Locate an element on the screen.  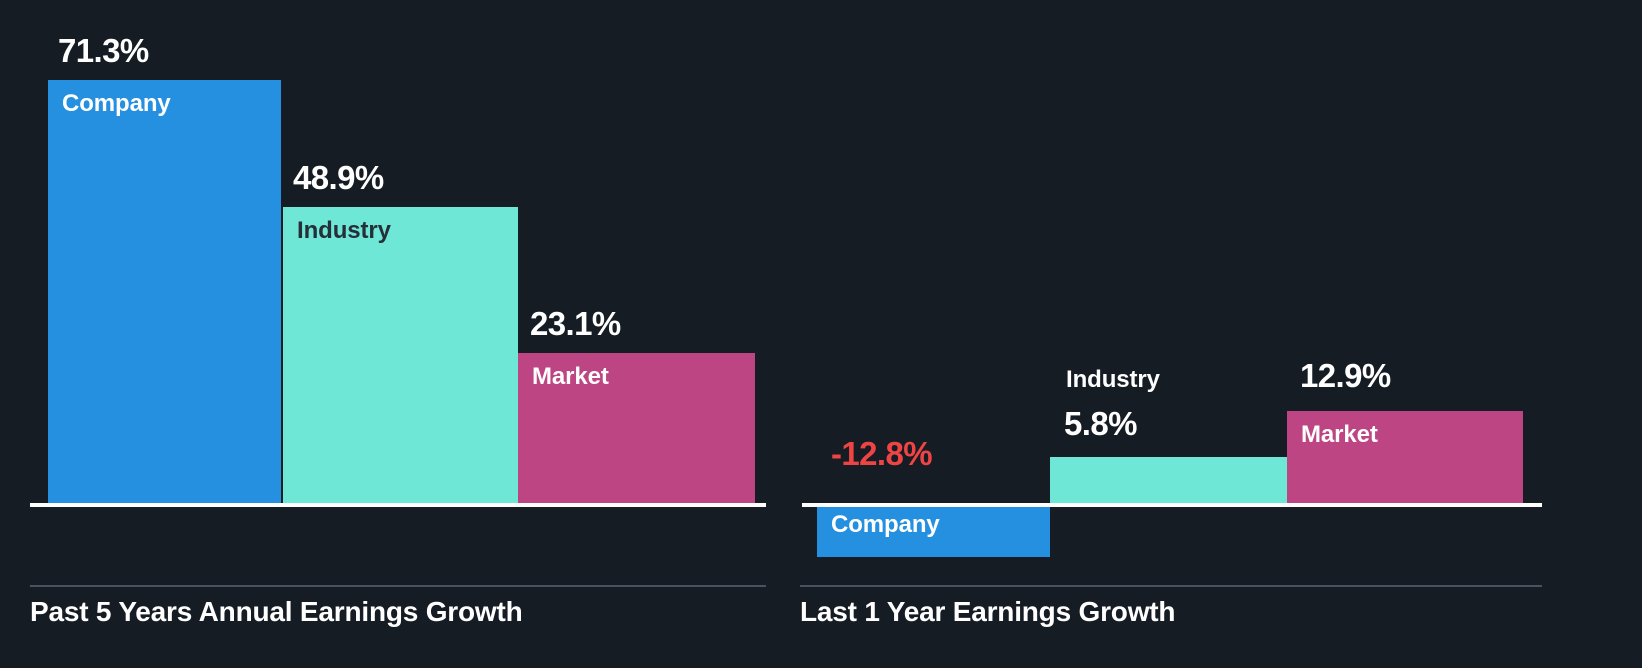
bar-value-market-right: 12.9% is located at coordinates (1345, 375).